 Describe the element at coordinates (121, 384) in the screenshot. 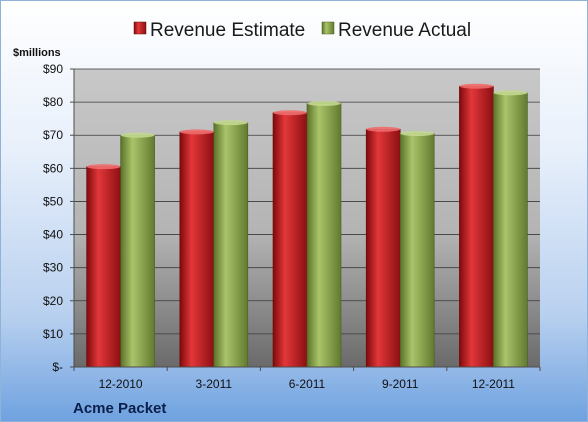

I see `x-tick-label: 12-2010` at that location.